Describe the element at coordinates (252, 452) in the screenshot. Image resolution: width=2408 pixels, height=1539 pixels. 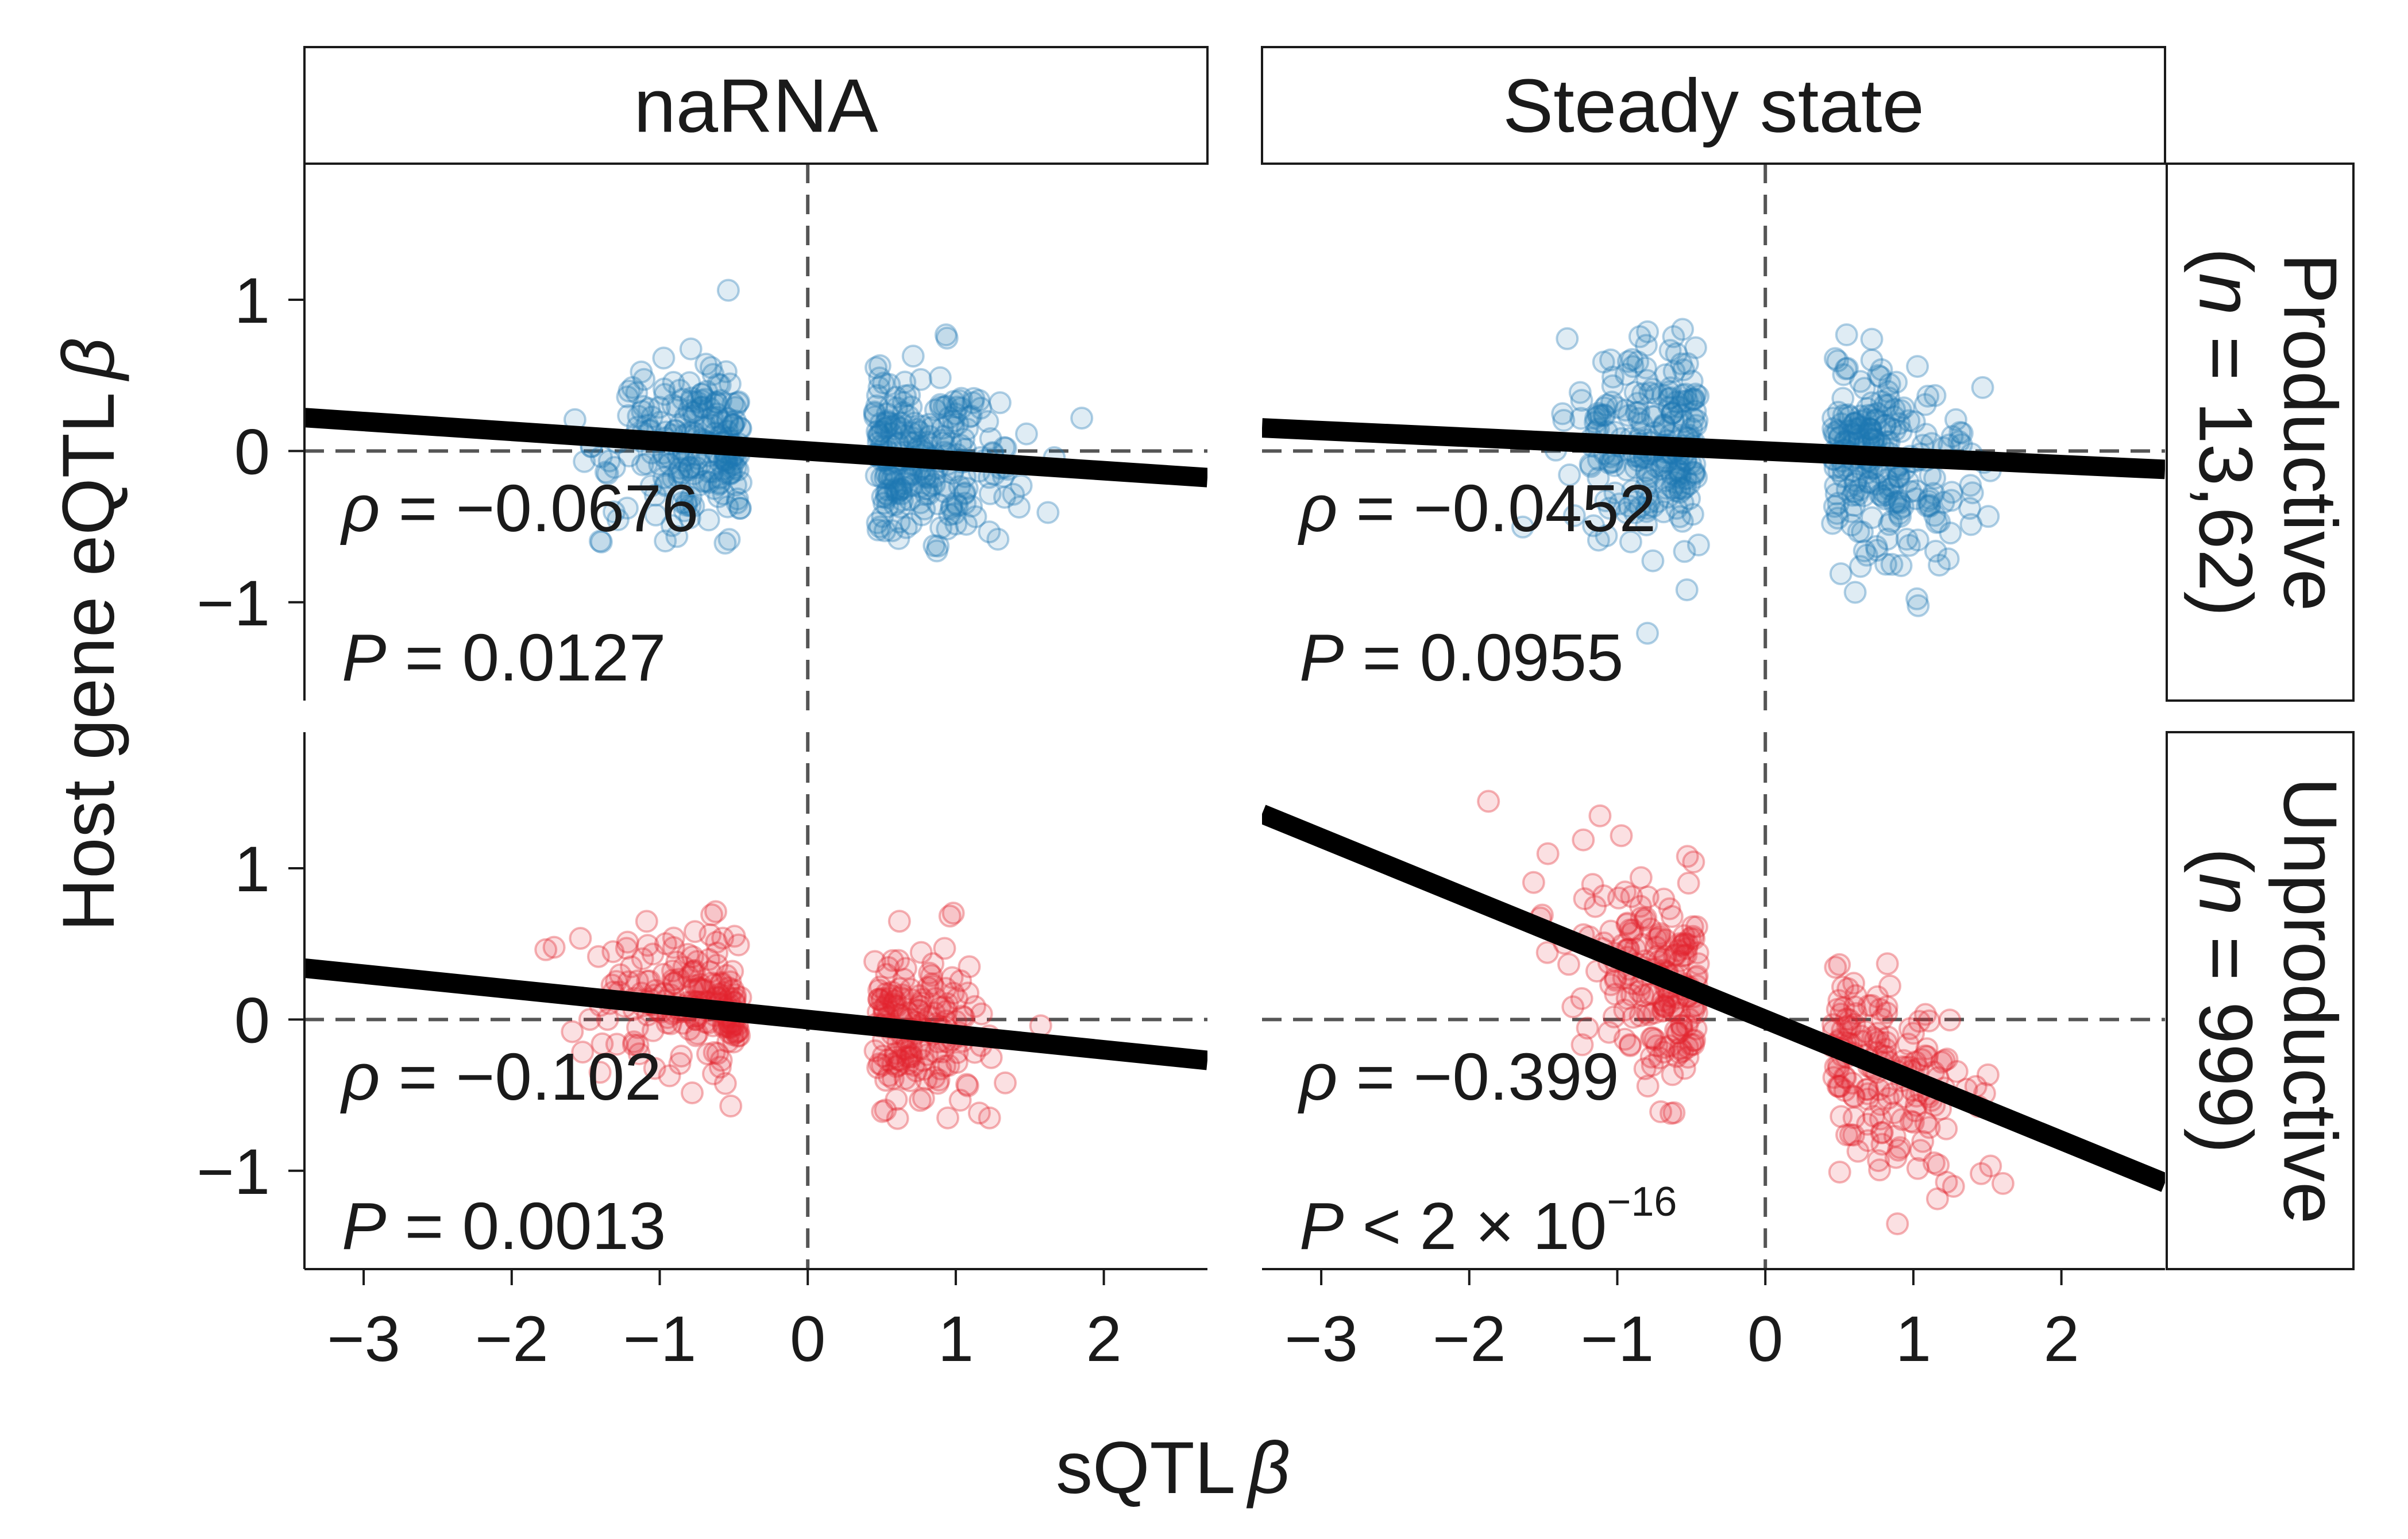
I see `y-tick-label: 0` at that location.